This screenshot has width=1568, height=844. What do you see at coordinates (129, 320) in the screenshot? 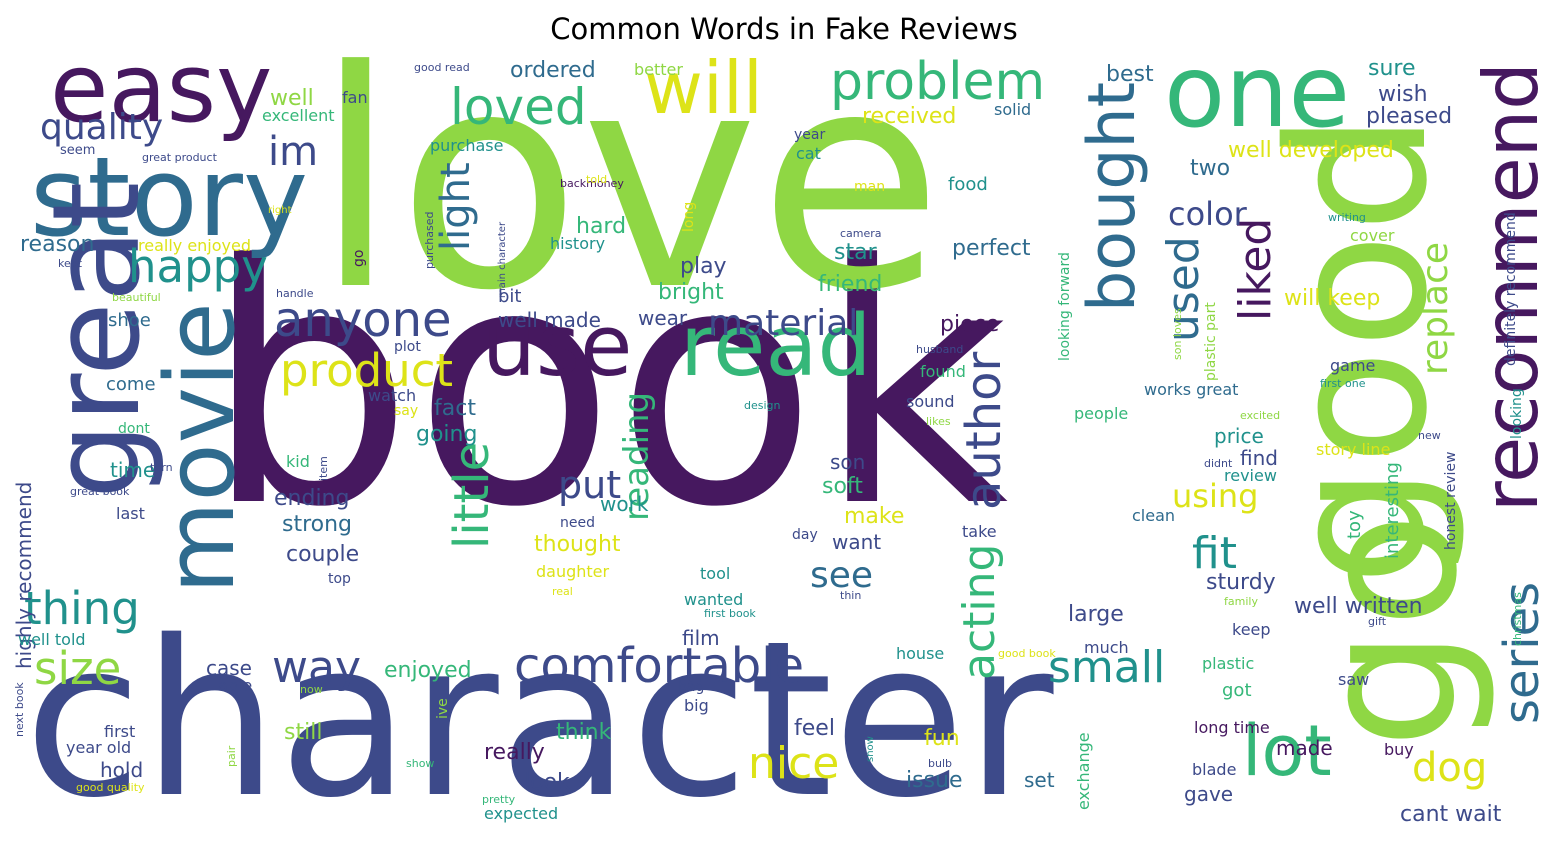
I see `word-shoe: shoe` at bounding box center [129, 320].